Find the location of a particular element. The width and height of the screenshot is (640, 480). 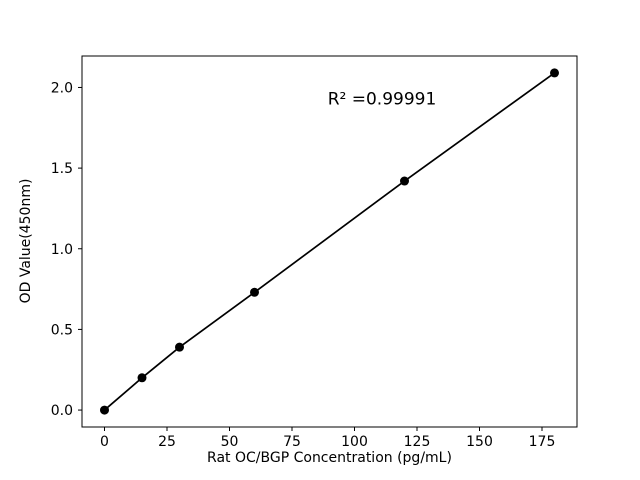

y-tick-label: 1.5 is located at coordinates (62, 169).